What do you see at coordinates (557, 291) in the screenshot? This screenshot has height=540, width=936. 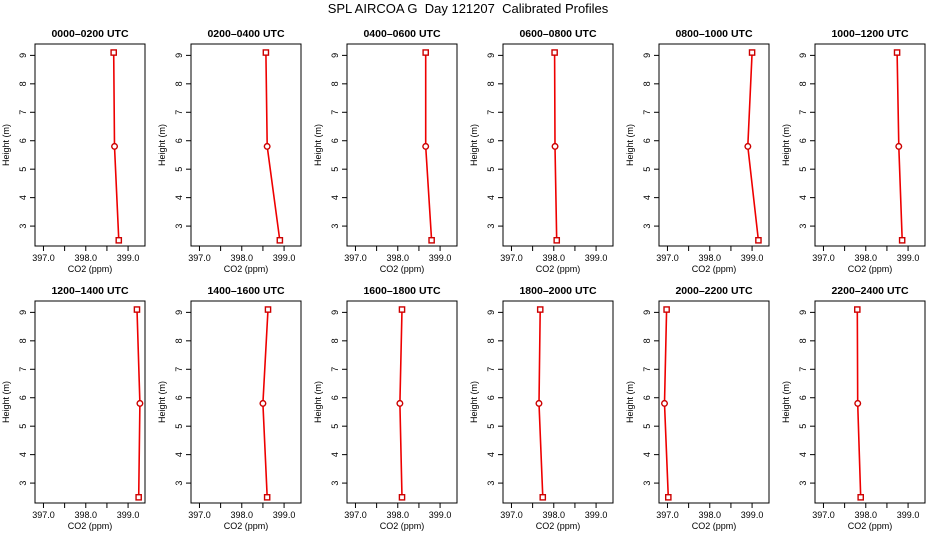 I see `panel-title: 1800–2000 UTC` at bounding box center [557, 291].